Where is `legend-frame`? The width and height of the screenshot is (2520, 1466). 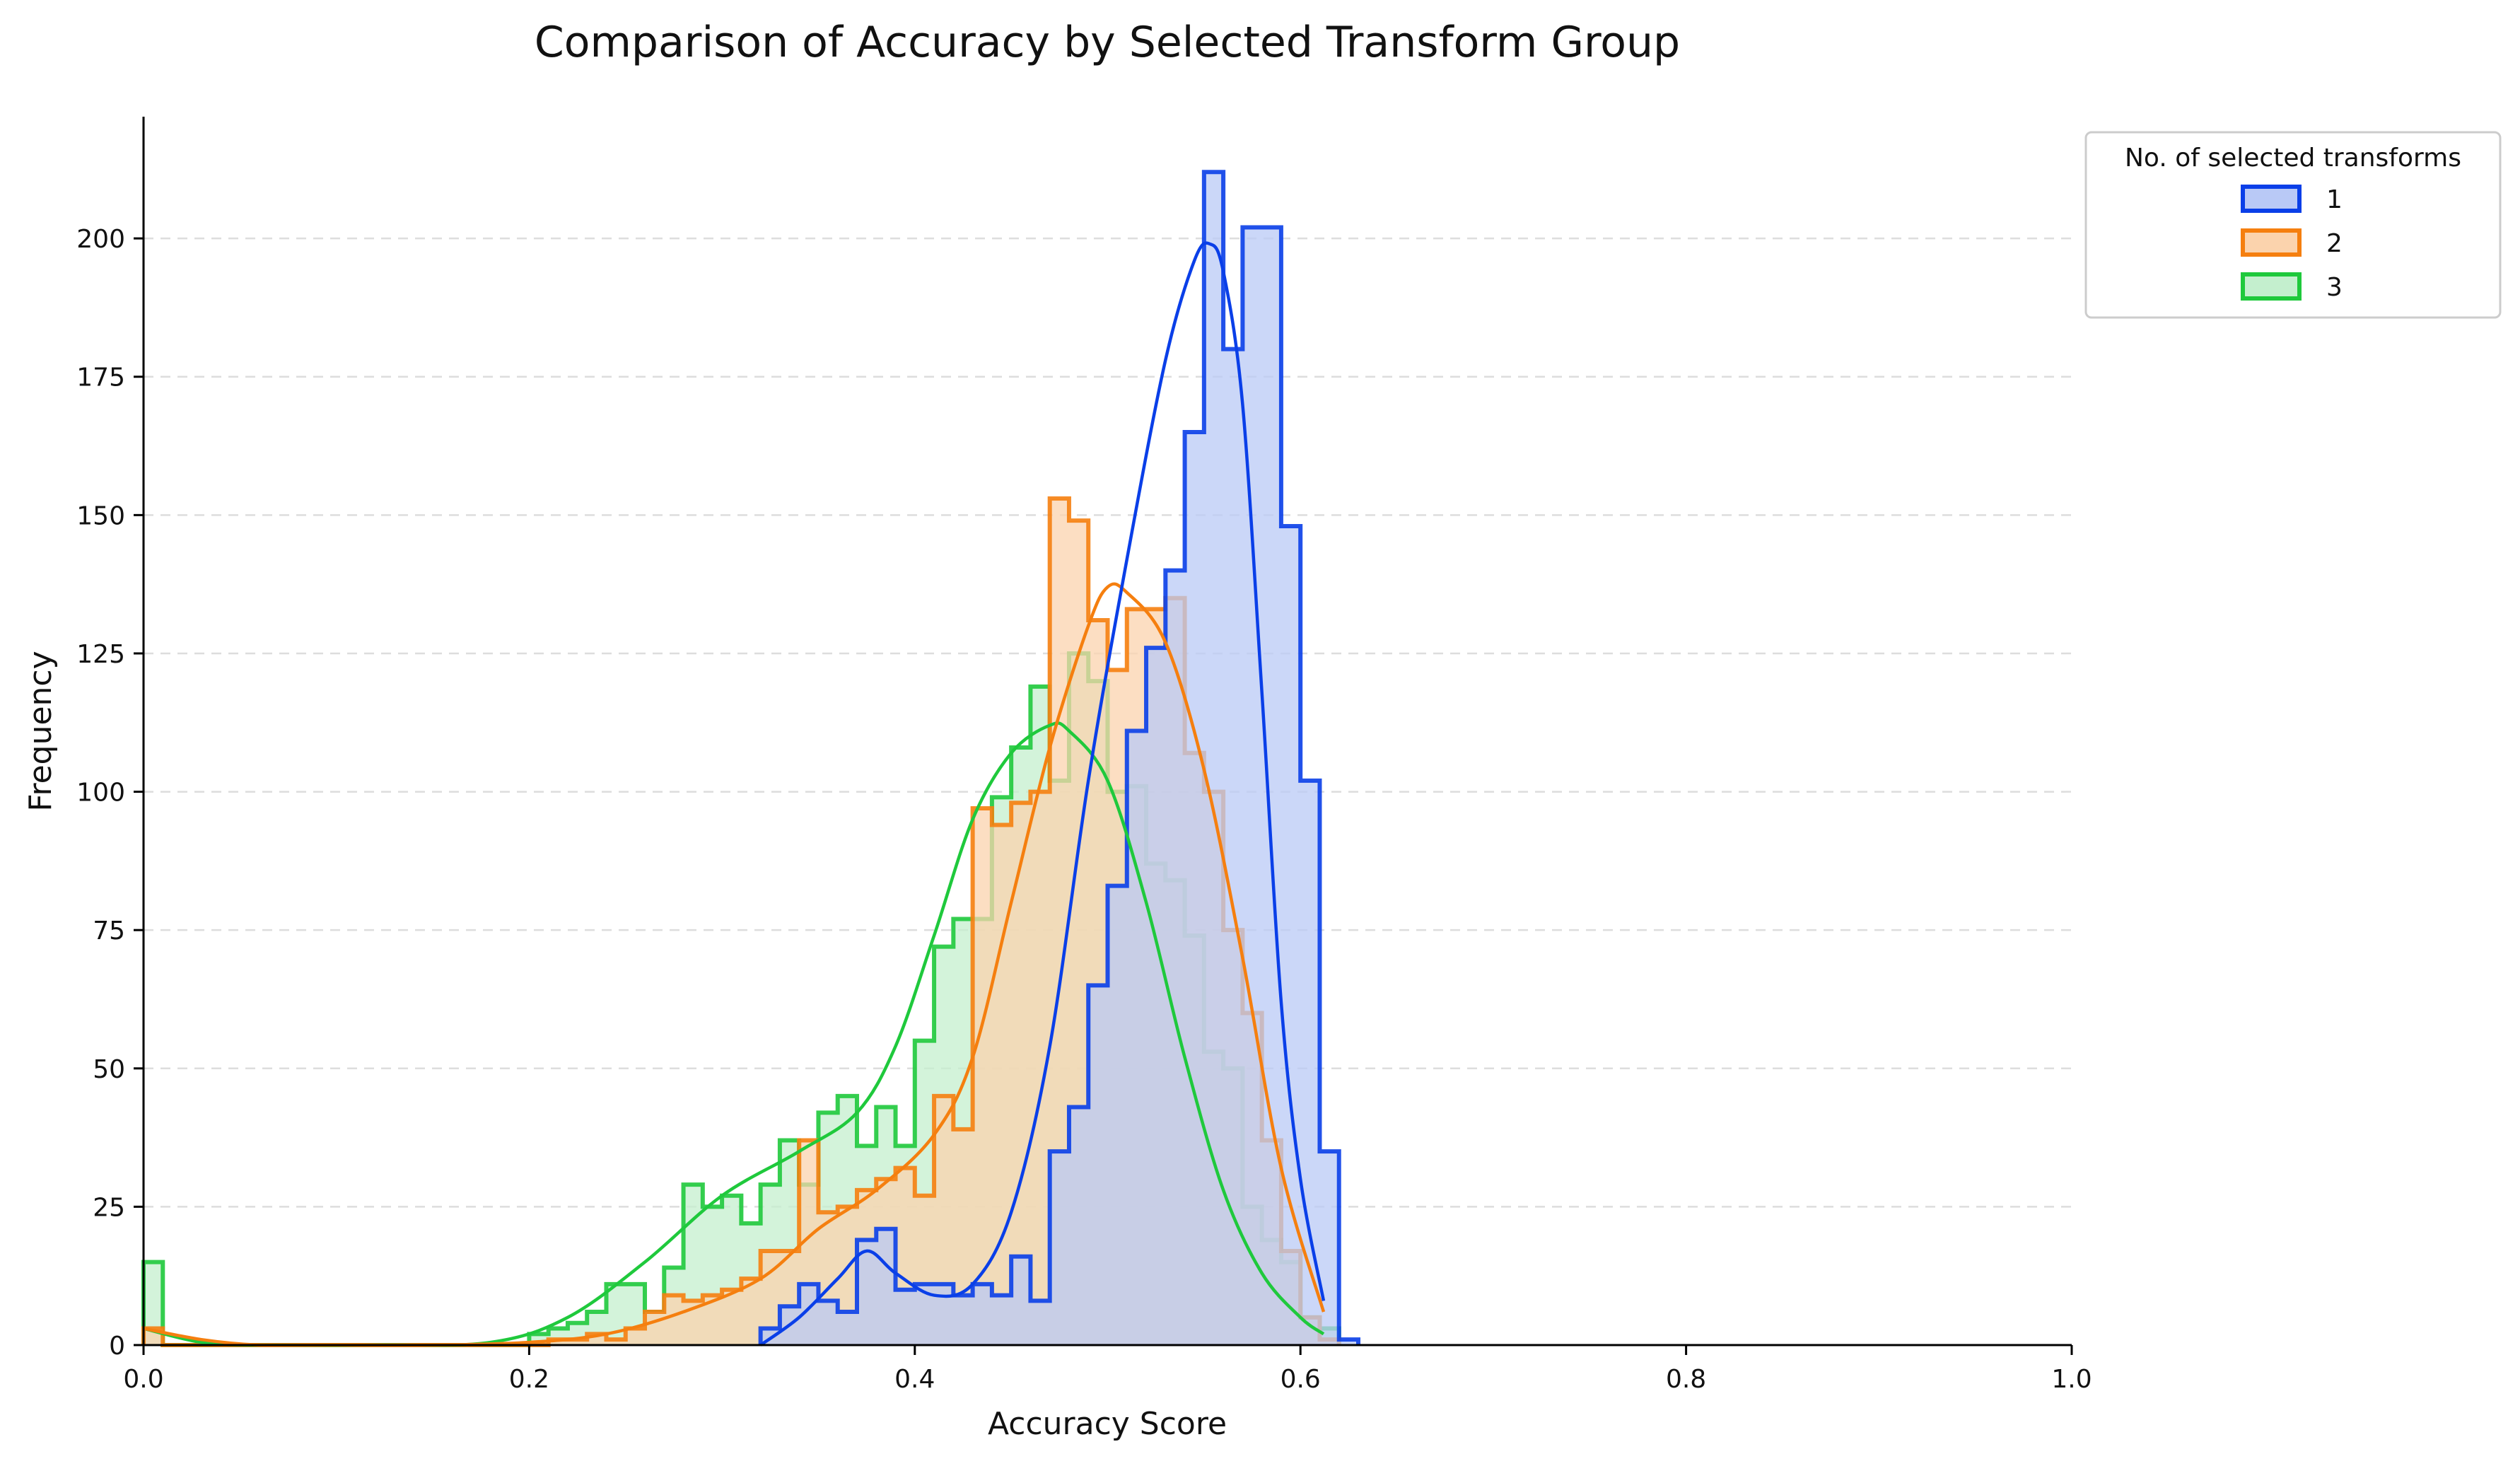
legend-frame is located at coordinates (2293, 225).